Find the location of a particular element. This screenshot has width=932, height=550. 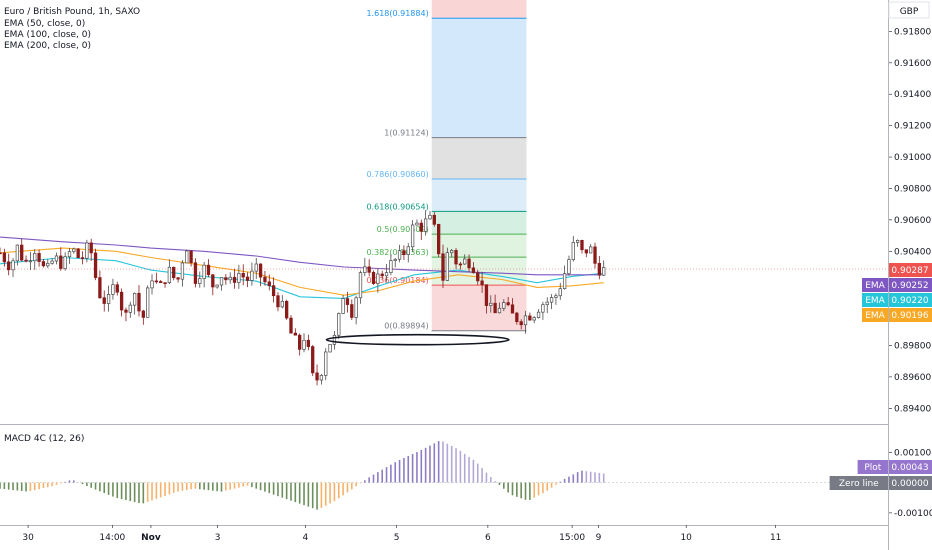

price-tag-value: 0.90220 is located at coordinates (909, 301).